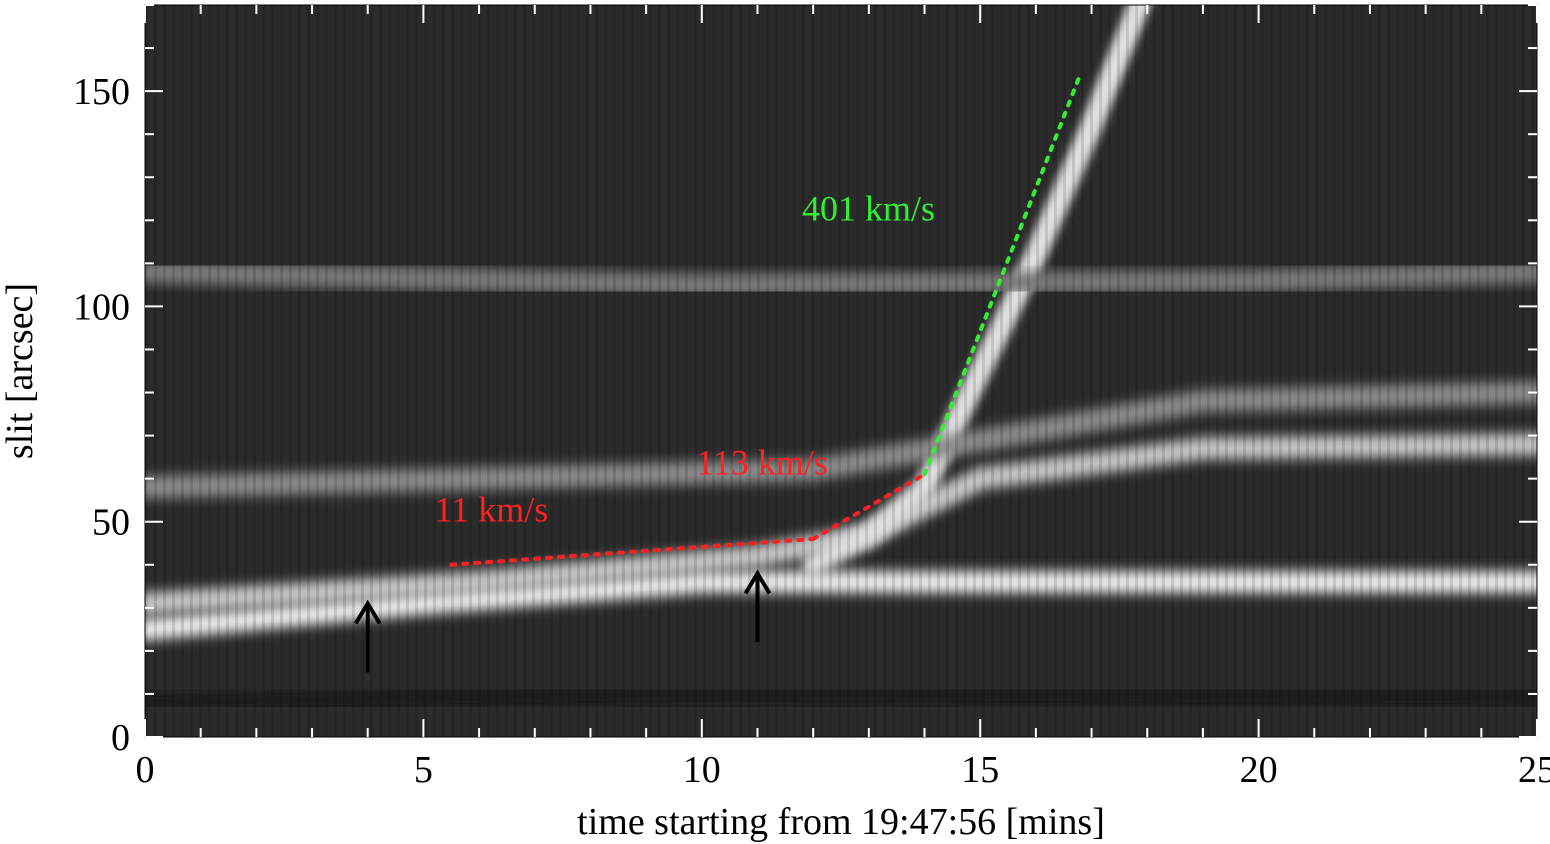 This screenshot has height=844, width=1550. Describe the element at coordinates (1534, 770) in the screenshot. I see `x-tick-label: 25` at that location.